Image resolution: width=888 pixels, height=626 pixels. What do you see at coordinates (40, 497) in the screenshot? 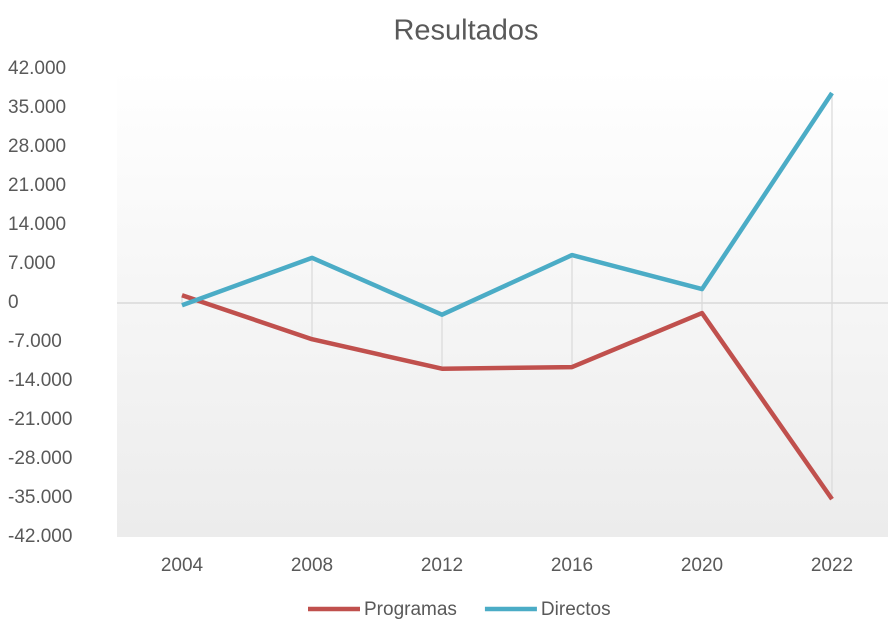
I see `y-tick-label: -35.000` at bounding box center [40, 497].